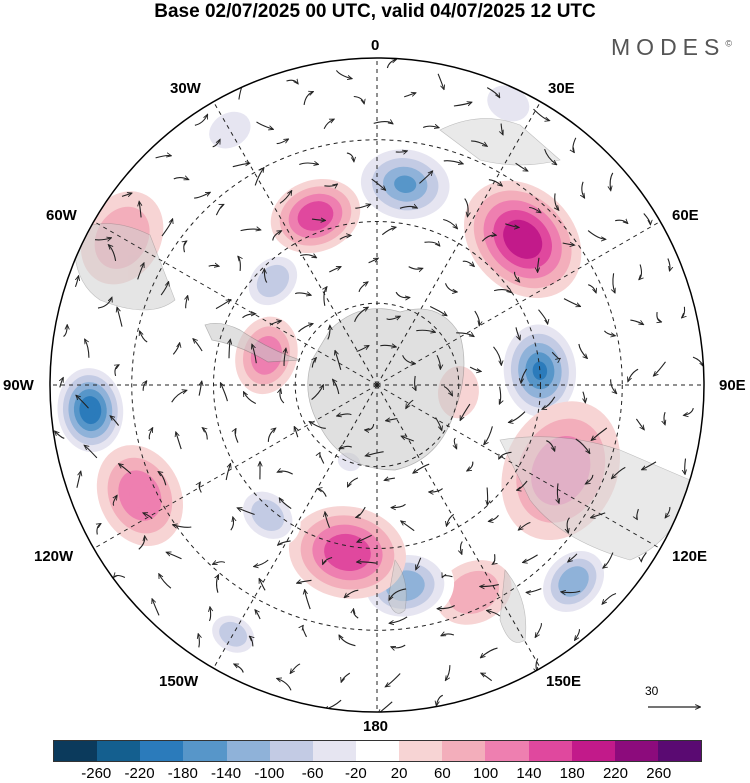 The width and height of the screenshot is (750, 783). What do you see at coordinates (732, 385) in the screenshot?
I see `lon-label-90e: 90E` at bounding box center [732, 385].